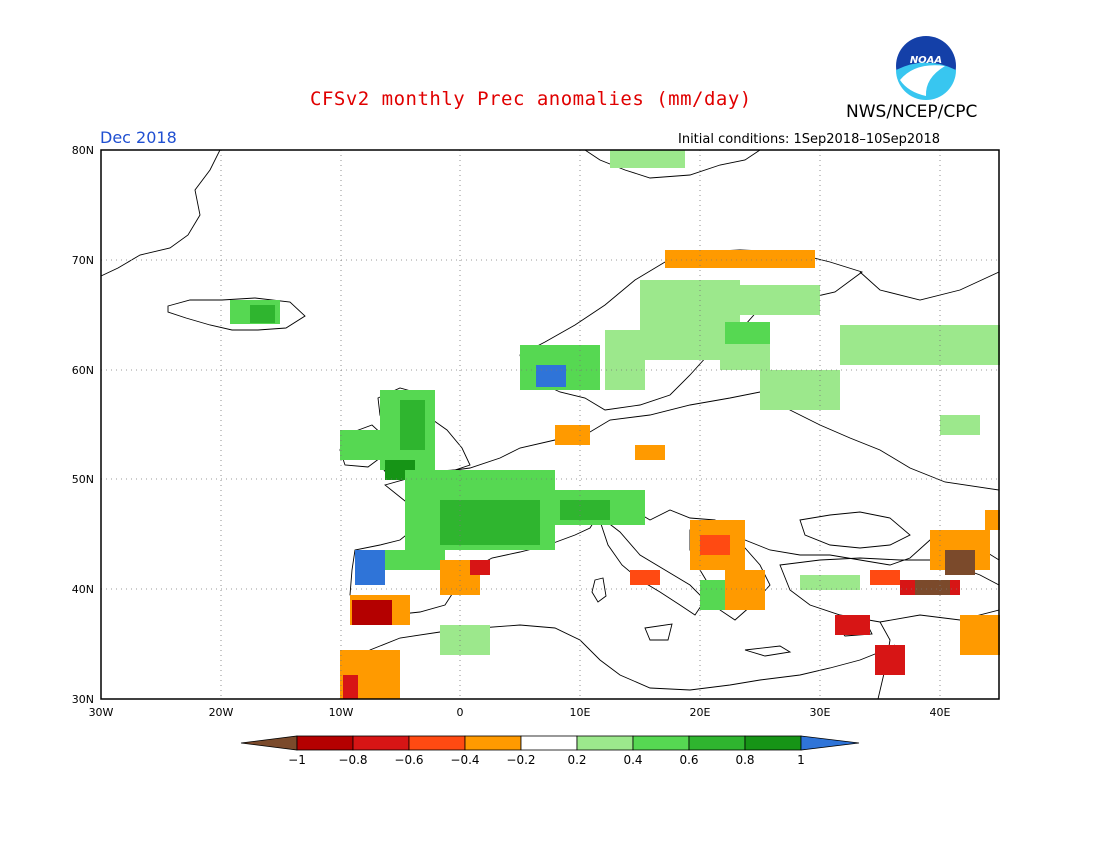 The image size is (1100, 850). I want to click on latitude-labels: 80N 70N 60N 50N 40N 30N, so click(83, 425).